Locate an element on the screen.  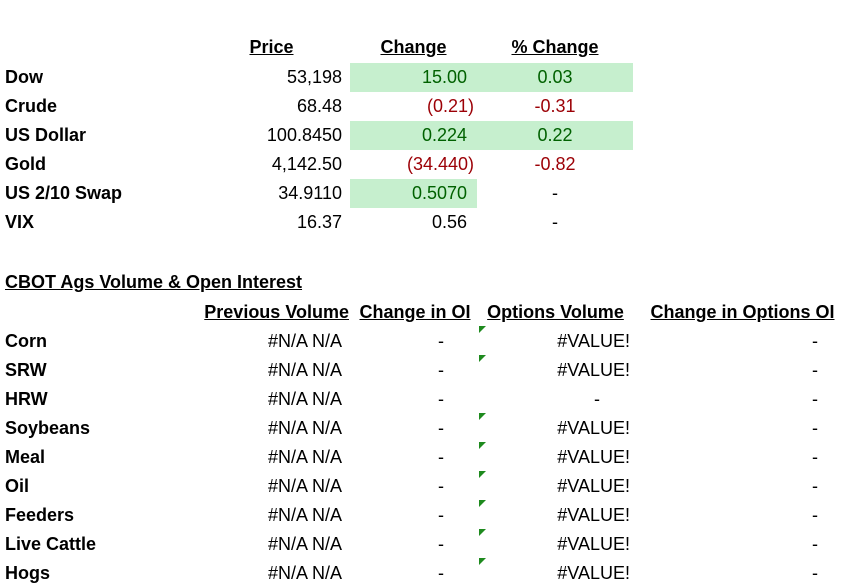
price: 4,142.50 is located at coordinates (306, 163).